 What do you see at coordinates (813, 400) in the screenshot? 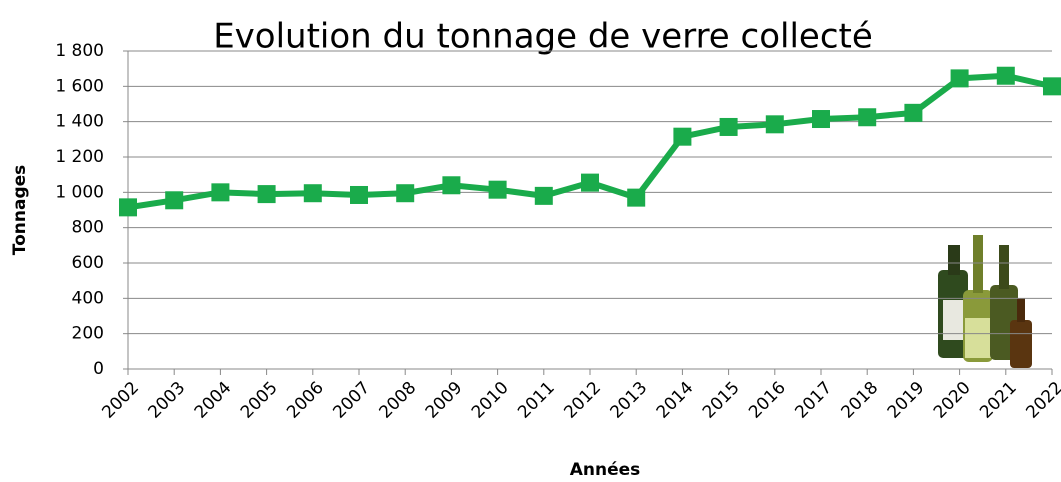
I see `x-tick-label: 2017` at bounding box center [813, 400].